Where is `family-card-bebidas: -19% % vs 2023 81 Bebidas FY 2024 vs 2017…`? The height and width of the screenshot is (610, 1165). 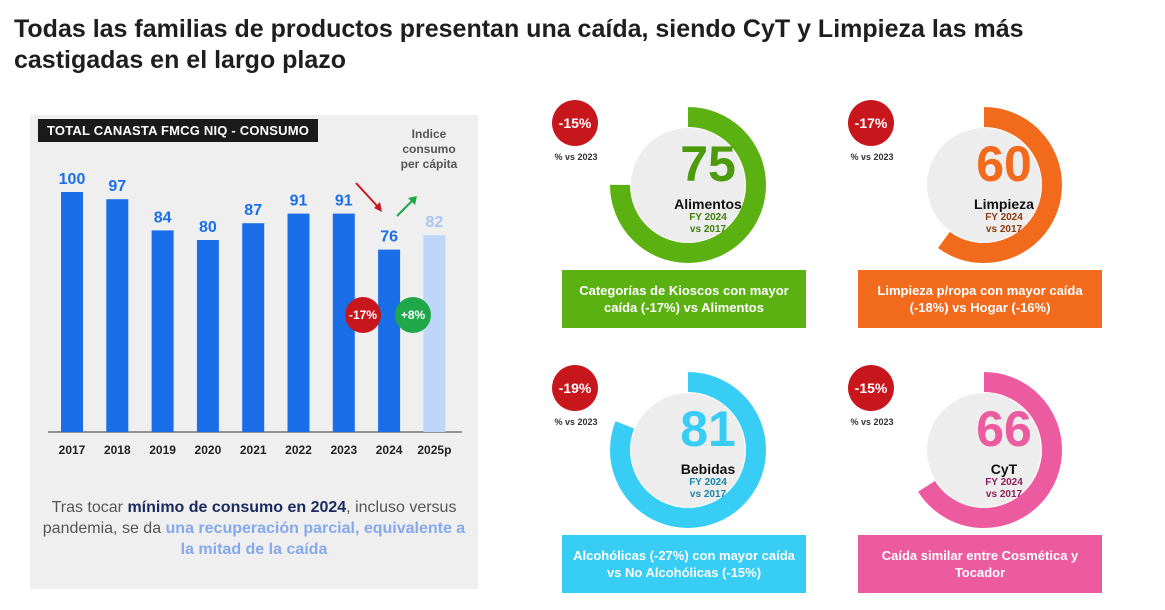 family-card-bebidas: -19% % vs 2023 81 Bebidas FY 2024 vs 2017… is located at coordinates (697, 487).